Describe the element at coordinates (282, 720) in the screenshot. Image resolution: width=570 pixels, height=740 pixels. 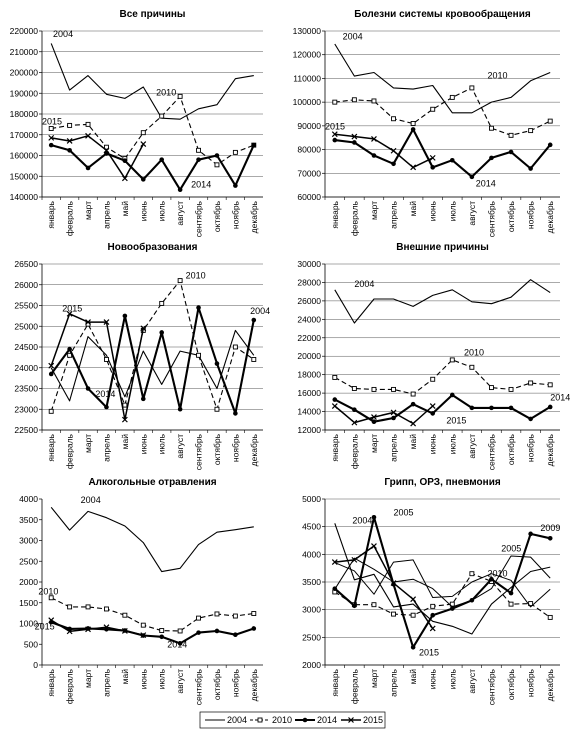
I see `legend-label: 2010` at that location.